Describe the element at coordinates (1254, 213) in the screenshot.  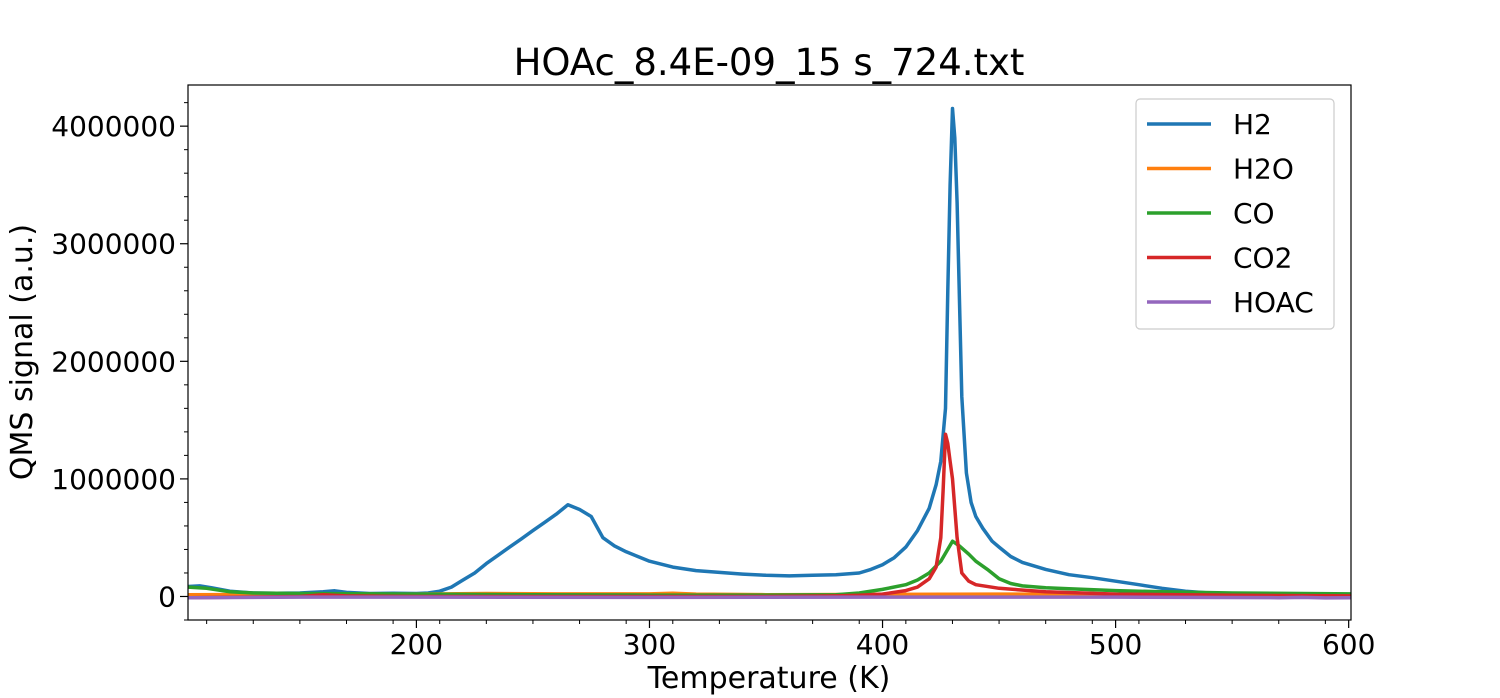
I see `legend-label: CO` at that location.